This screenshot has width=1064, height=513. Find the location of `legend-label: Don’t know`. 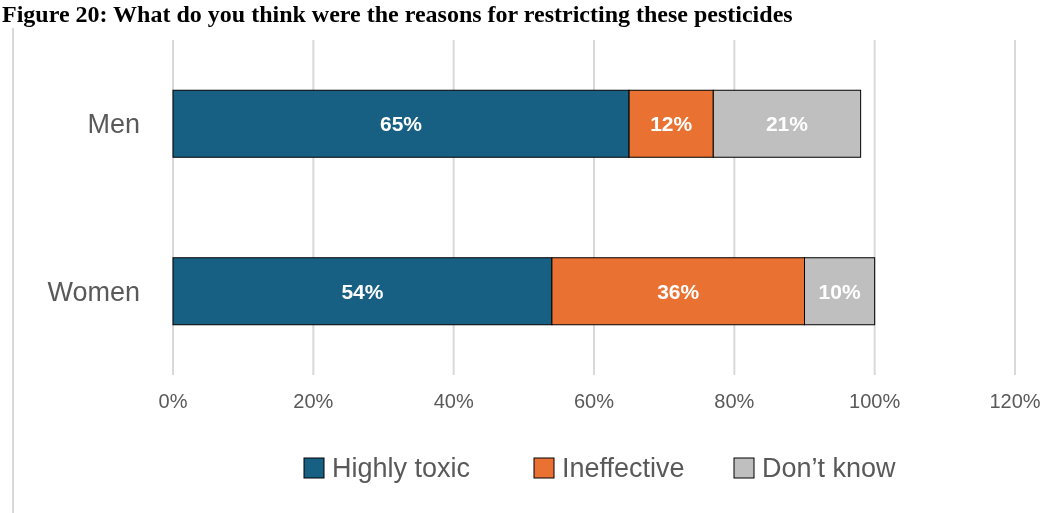

legend-label: Don’t know is located at coordinates (829, 468).